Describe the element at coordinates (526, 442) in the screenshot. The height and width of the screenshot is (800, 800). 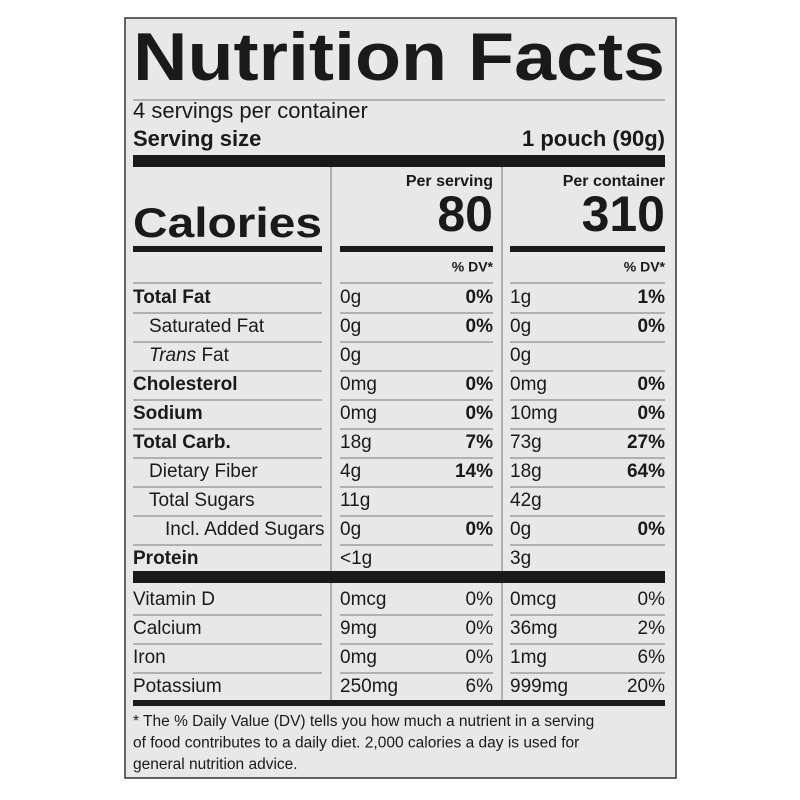
I see `amount: 73g` at that location.